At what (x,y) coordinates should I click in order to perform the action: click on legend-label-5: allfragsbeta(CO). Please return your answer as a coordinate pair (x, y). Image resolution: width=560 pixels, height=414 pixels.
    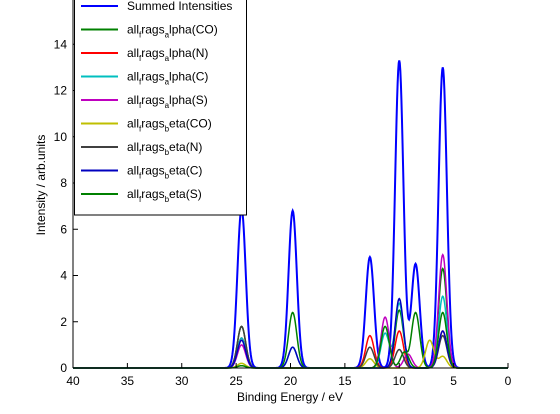
    Looking at the image, I should click on (169, 125).